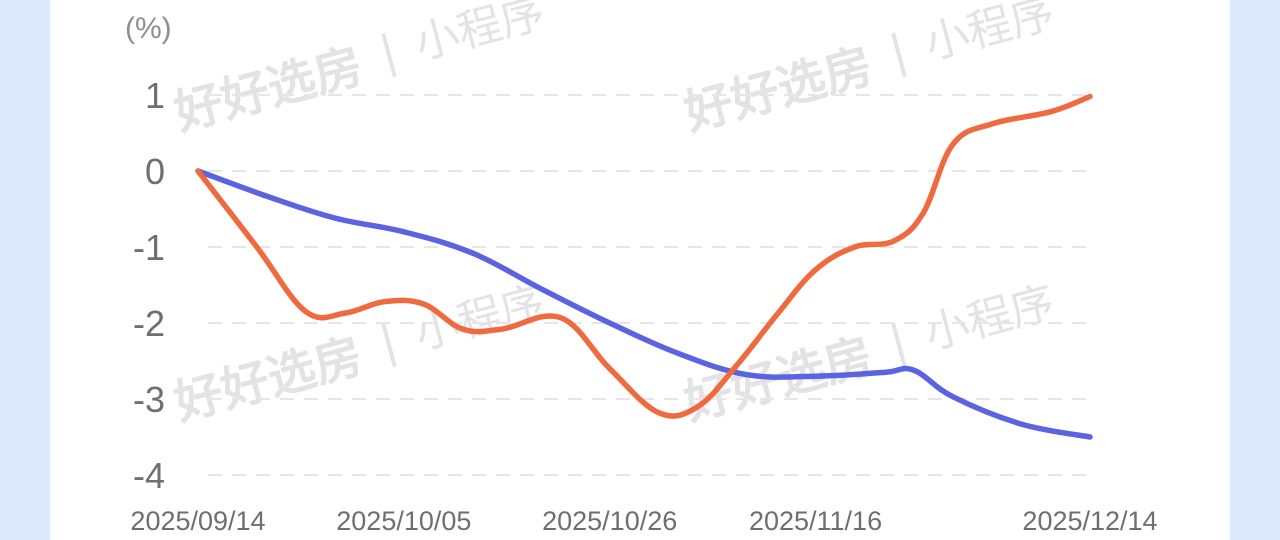 This screenshot has width=1280, height=540. What do you see at coordinates (149, 399) in the screenshot?
I see `y-tick-label: -3` at bounding box center [149, 399].